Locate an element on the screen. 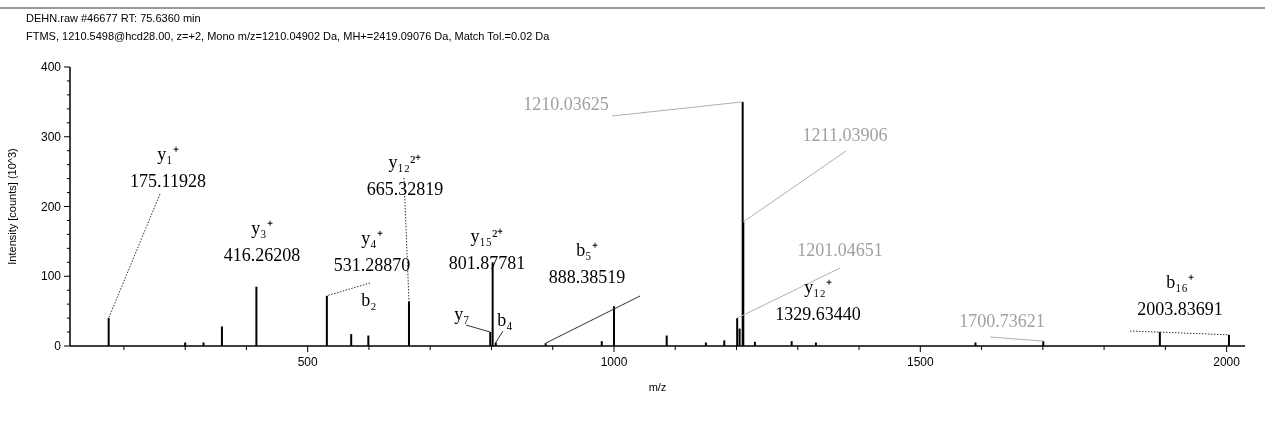 The height and width of the screenshot is (423, 1265). annotation: y₁₂⁺ 1329.63440 is located at coordinates (818, 300).